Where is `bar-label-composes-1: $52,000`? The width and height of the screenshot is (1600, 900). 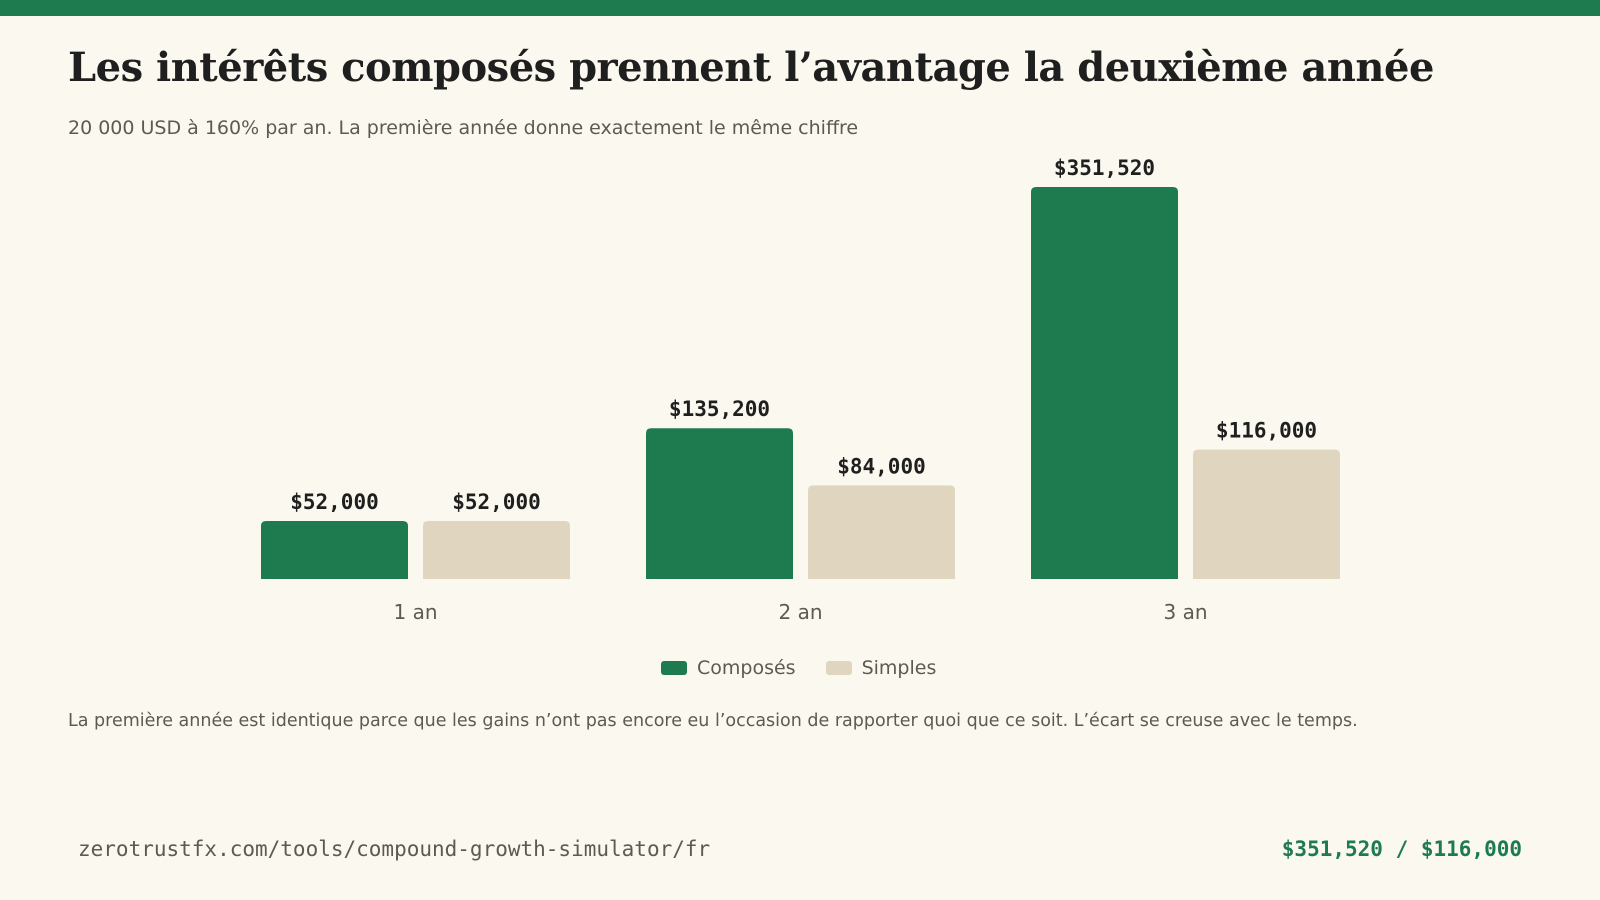
bar-label-composes-1: $52,000 is located at coordinates (334, 502).